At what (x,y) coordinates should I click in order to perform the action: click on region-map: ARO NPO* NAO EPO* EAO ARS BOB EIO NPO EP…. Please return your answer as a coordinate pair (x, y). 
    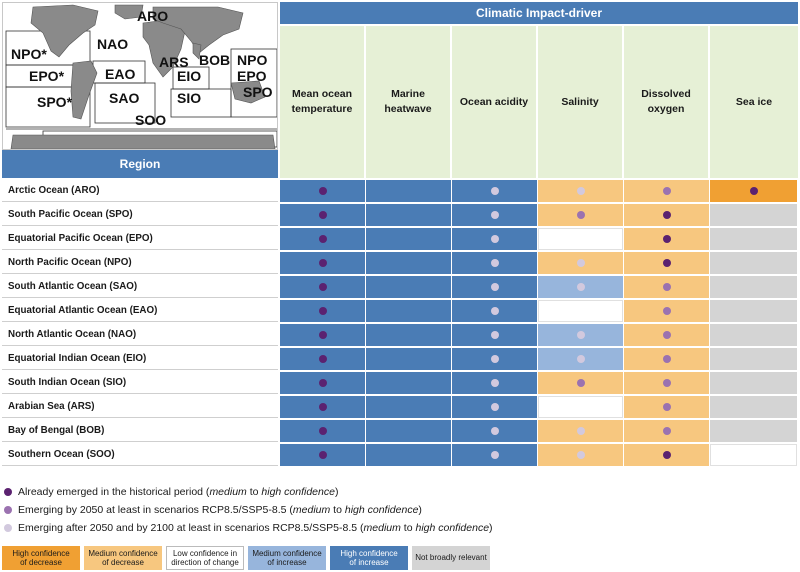
    Looking at the image, I should click on (140, 76).